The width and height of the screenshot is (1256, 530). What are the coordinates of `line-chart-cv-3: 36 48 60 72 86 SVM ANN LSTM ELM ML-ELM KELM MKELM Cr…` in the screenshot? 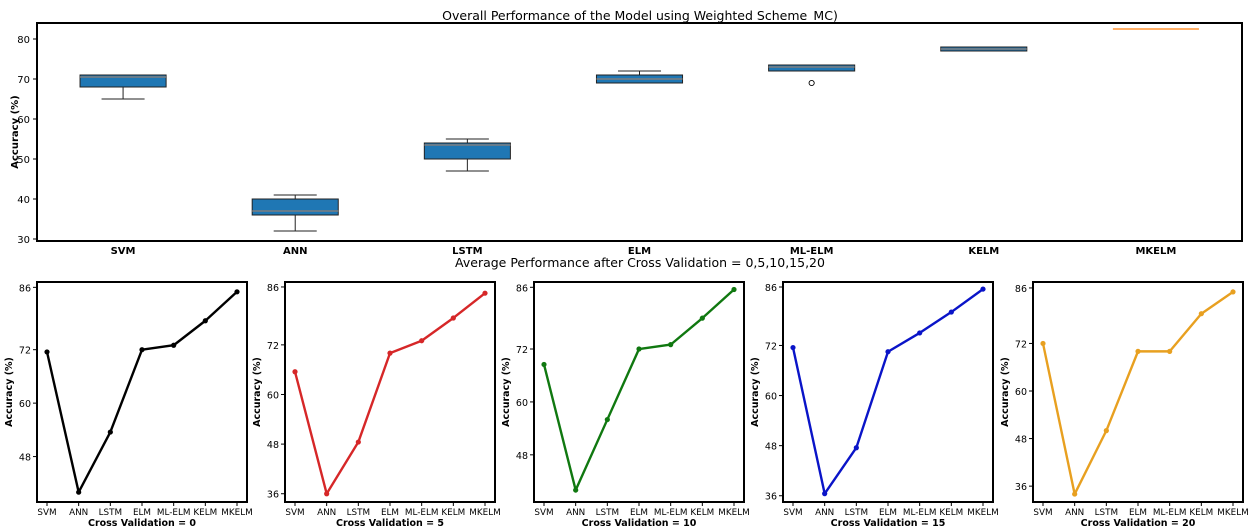 It's located at (874, 405).